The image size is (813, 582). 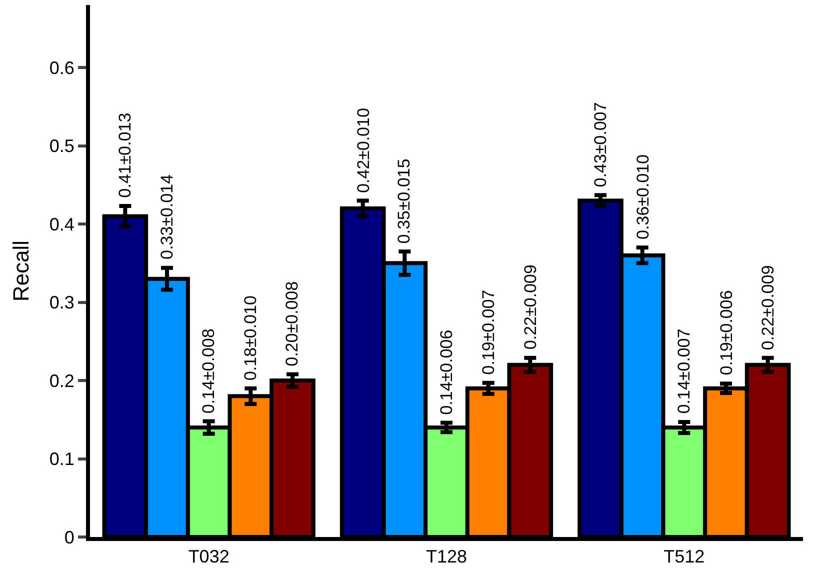 What do you see at coordinates (250, 338) in the screenshot?
I see `data-label: 0.18±0.010` at bounding box center [250, 338].